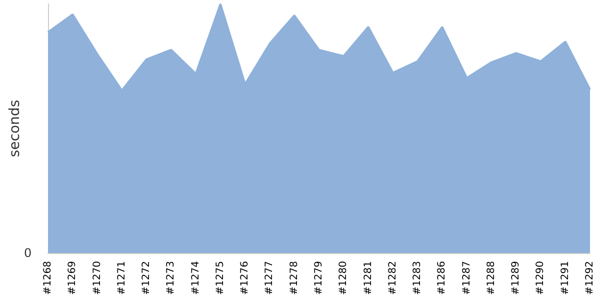 This screenshot has width=600, height=300. What do you see at coordinates (15, 129) in the screenshot?
I see `y-axis-title: seconds` at bounding box center [15, 129].